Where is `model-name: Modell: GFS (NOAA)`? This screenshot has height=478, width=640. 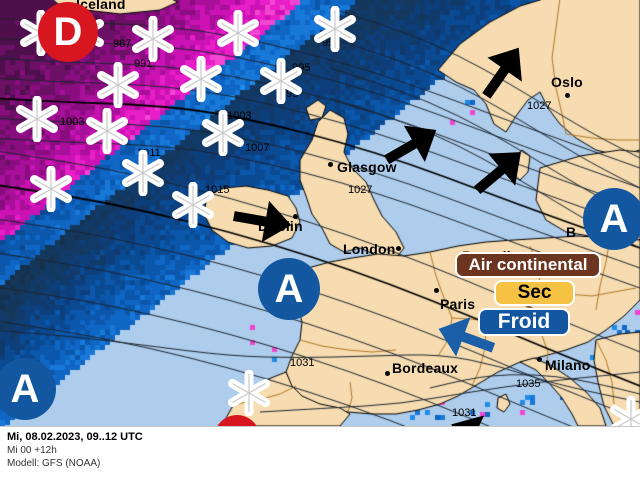
model-name: Modell: GFS (NOAA) is located at coordinates (54, 463).